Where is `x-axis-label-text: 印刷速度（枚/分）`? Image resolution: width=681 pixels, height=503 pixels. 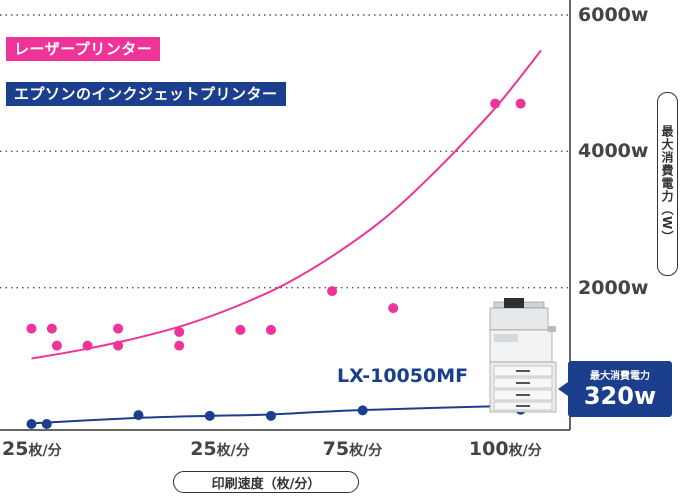 x-axis-label-text: 印刷速度（枚/分） is located at coordinates (266, 484).